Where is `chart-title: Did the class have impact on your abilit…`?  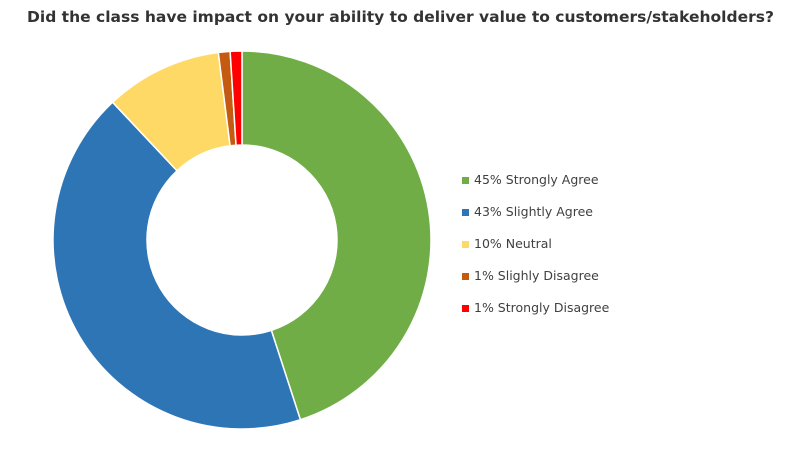
chart-title: Did the class have impact on your abilit… is located at coordinates (400, 17).